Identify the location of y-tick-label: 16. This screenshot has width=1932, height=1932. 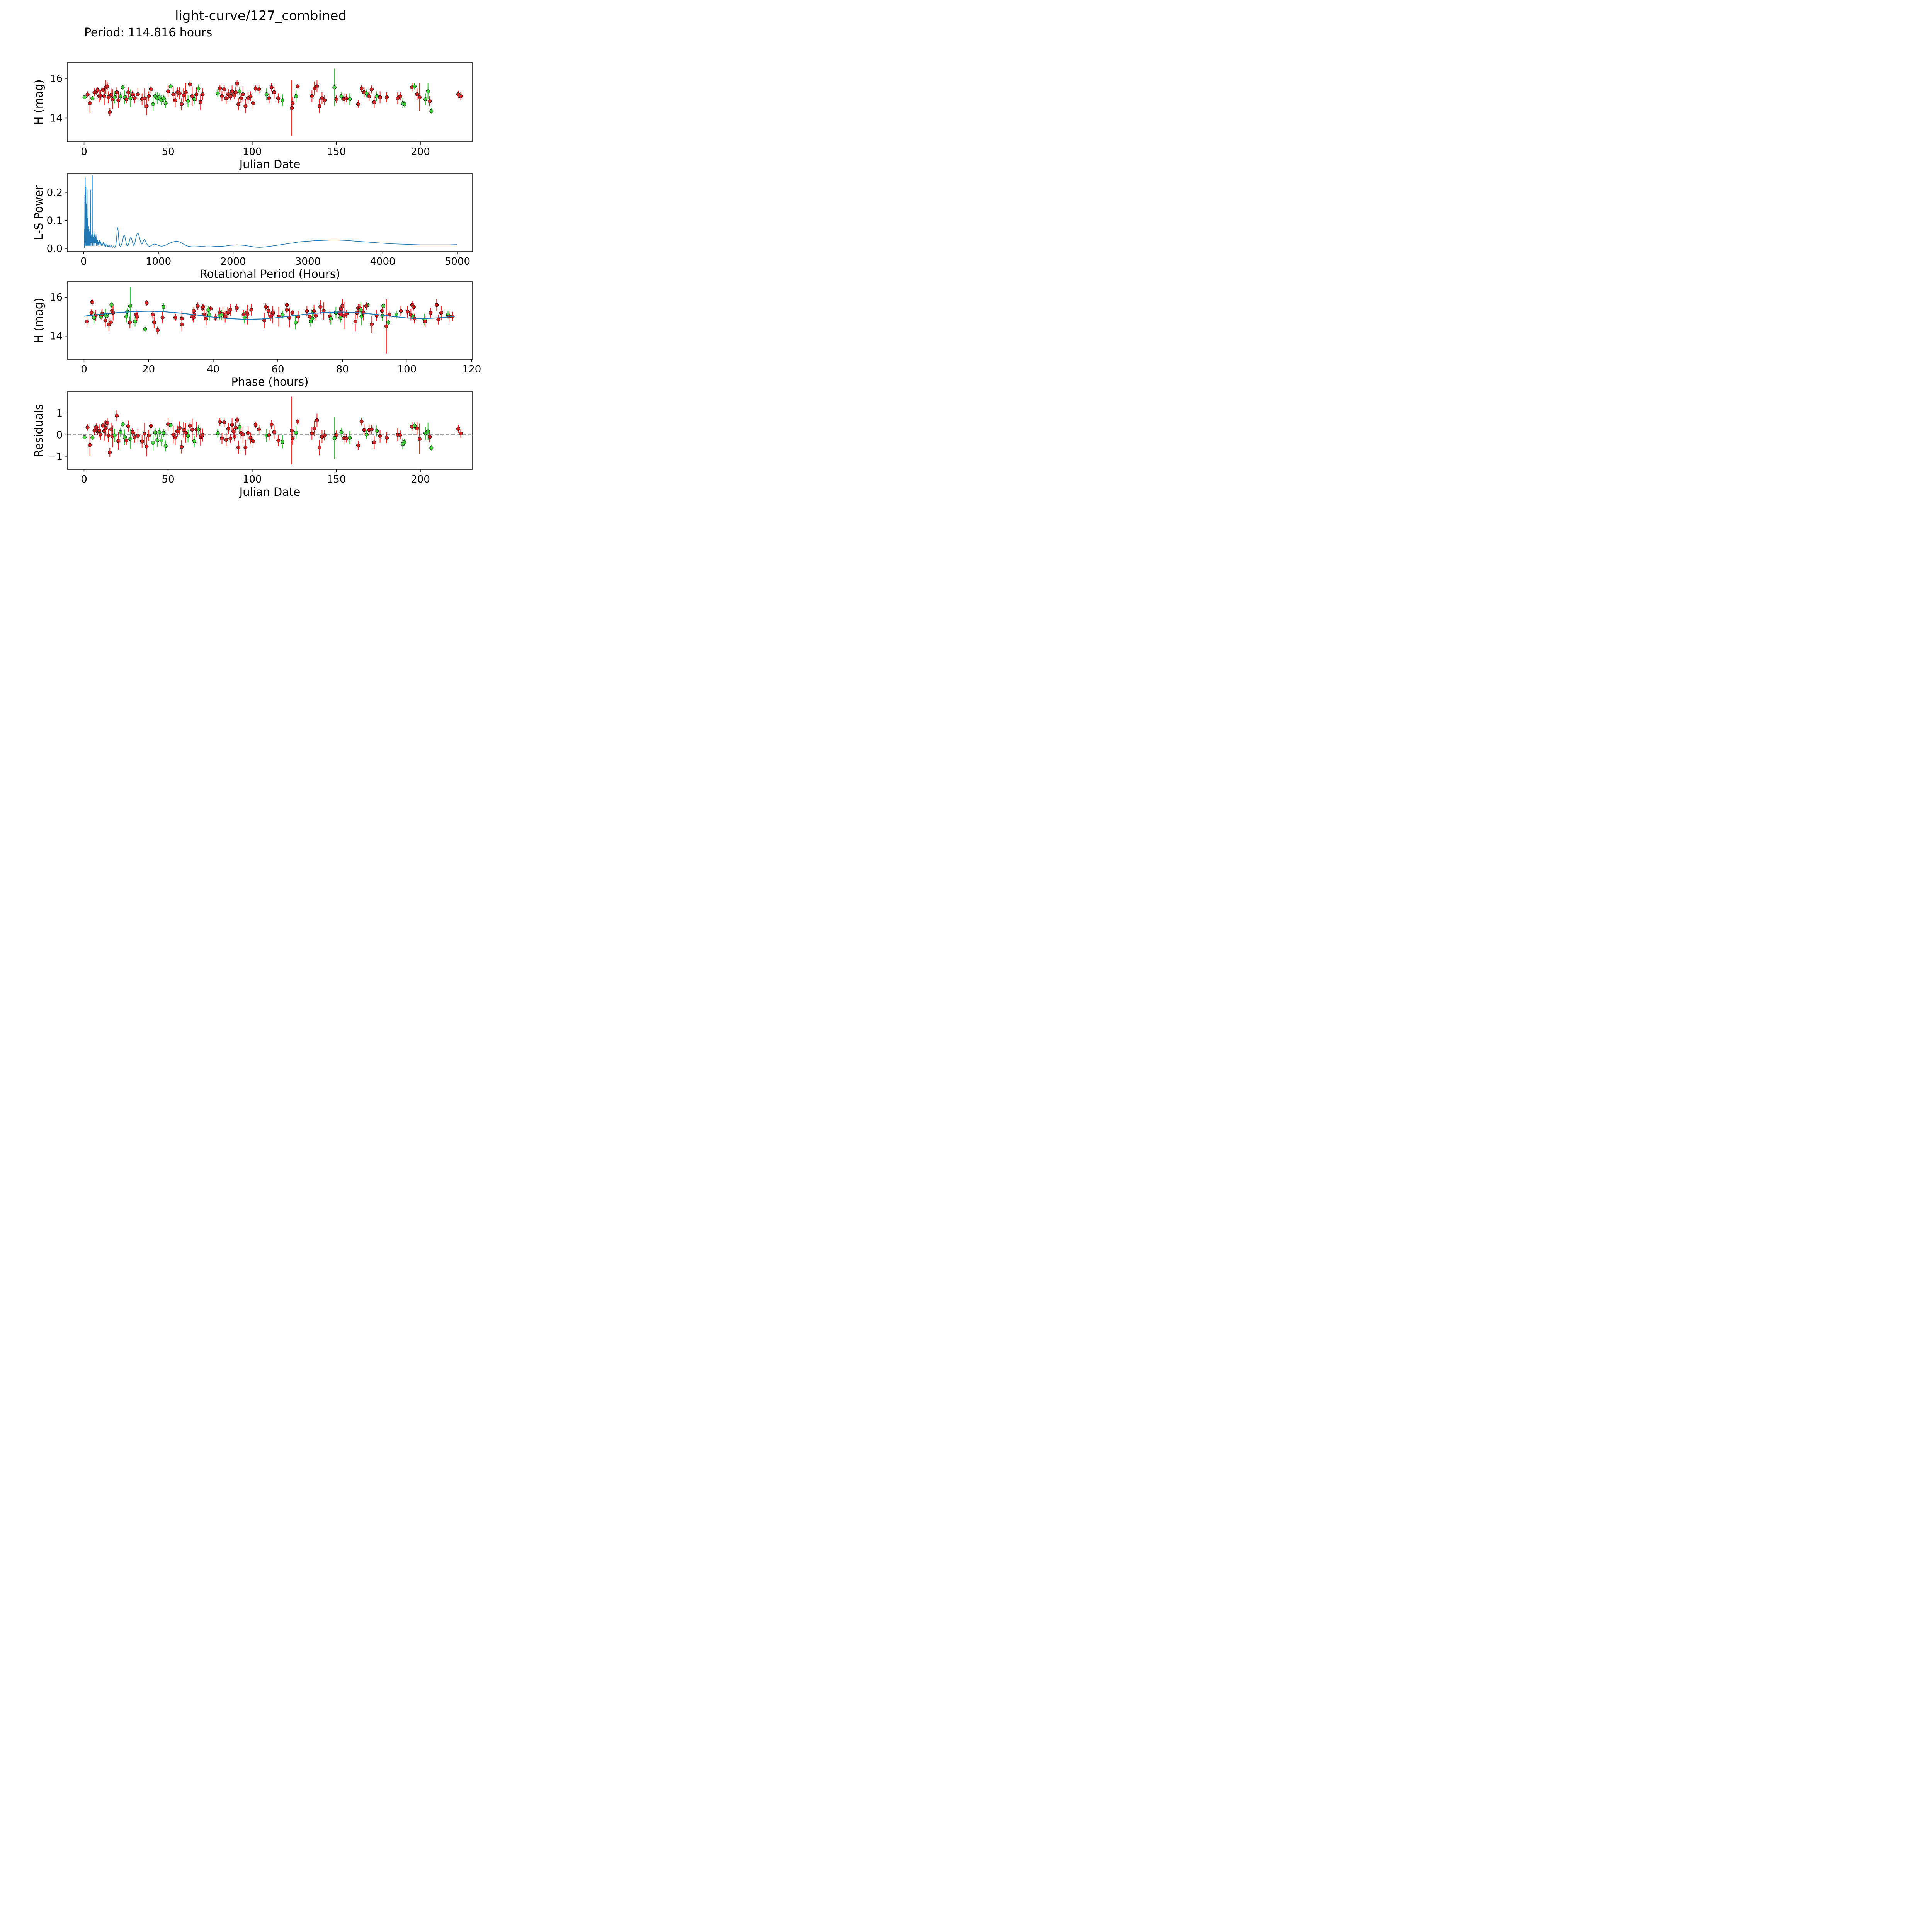
(57, 298).